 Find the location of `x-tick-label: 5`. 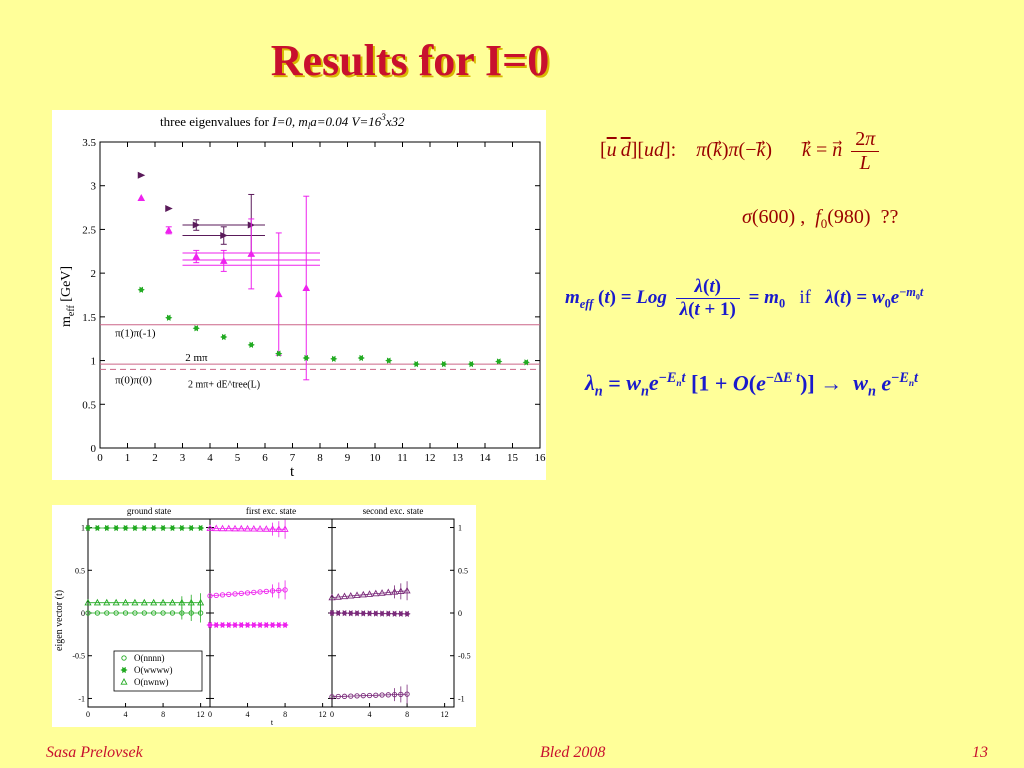

x-tick-label: 5 is located at coordinates (238, 458).